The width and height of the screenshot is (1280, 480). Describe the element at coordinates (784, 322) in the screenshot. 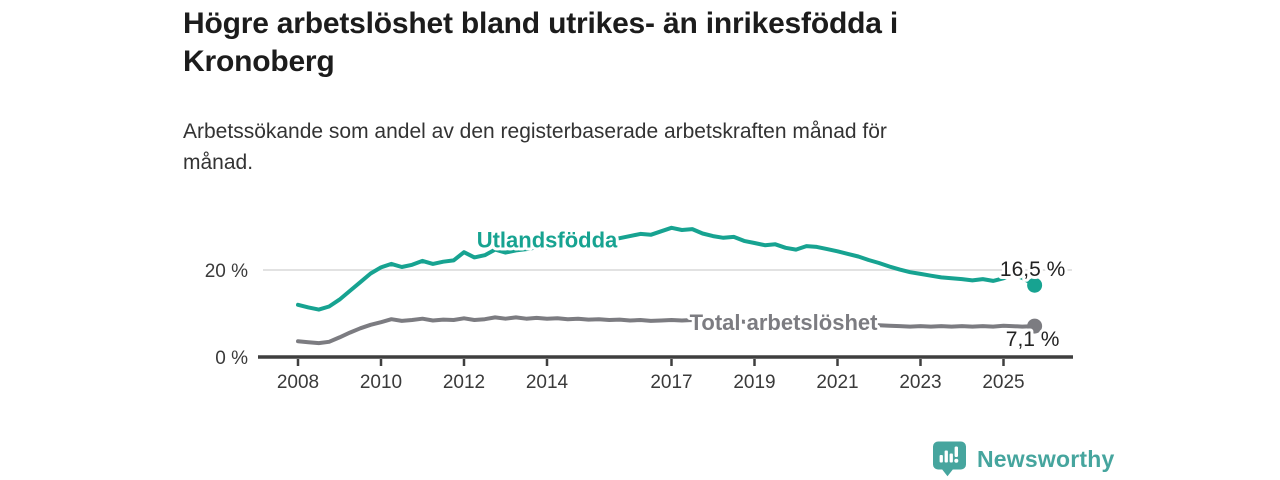

I see `series-inline-label: Total arbetslöshet` at that location.